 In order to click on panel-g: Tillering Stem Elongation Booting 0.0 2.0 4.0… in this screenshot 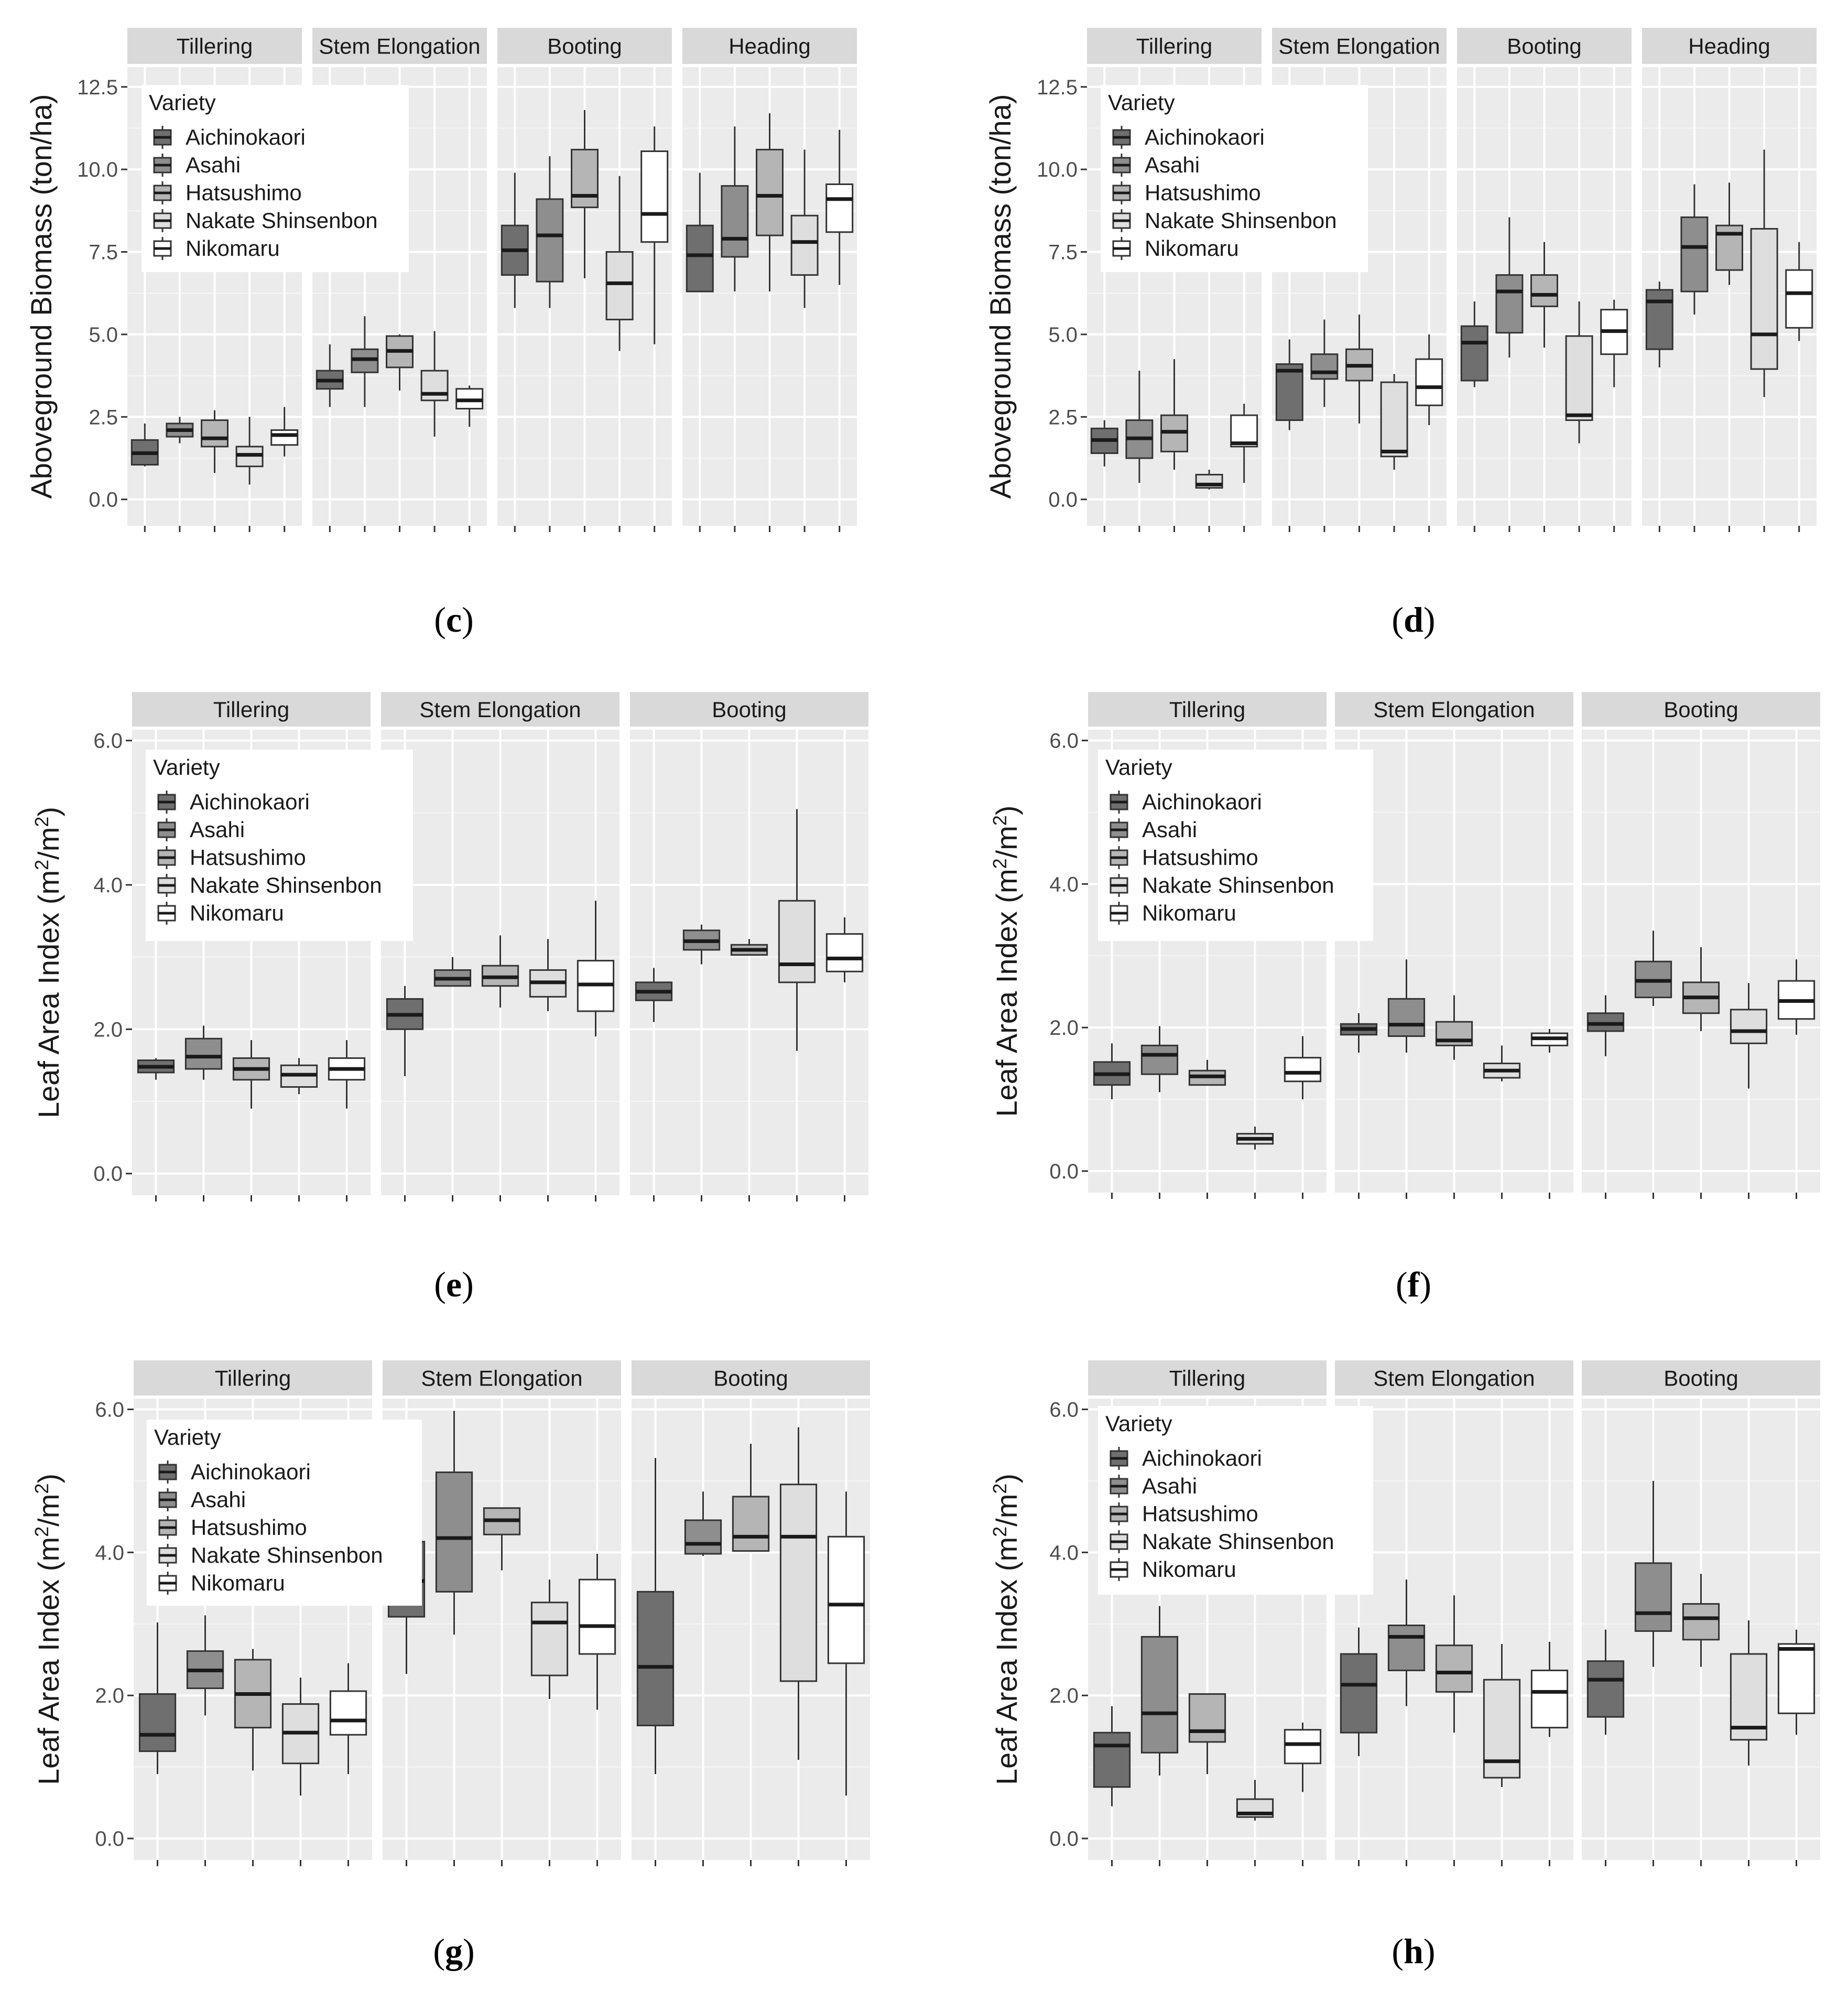, I will do `click(450, 1665)`.